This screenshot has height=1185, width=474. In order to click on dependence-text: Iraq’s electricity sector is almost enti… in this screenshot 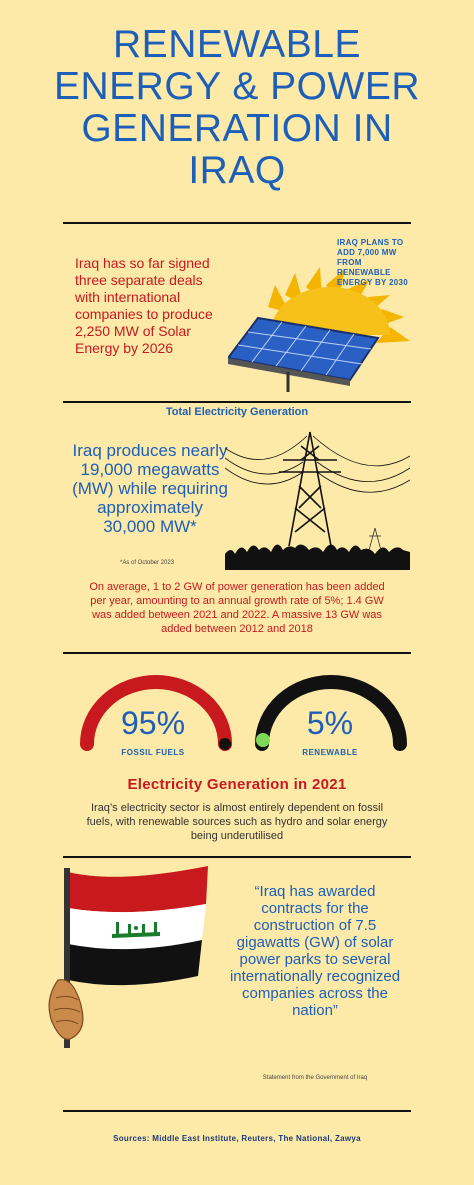, I will do `click(237, 822)`.